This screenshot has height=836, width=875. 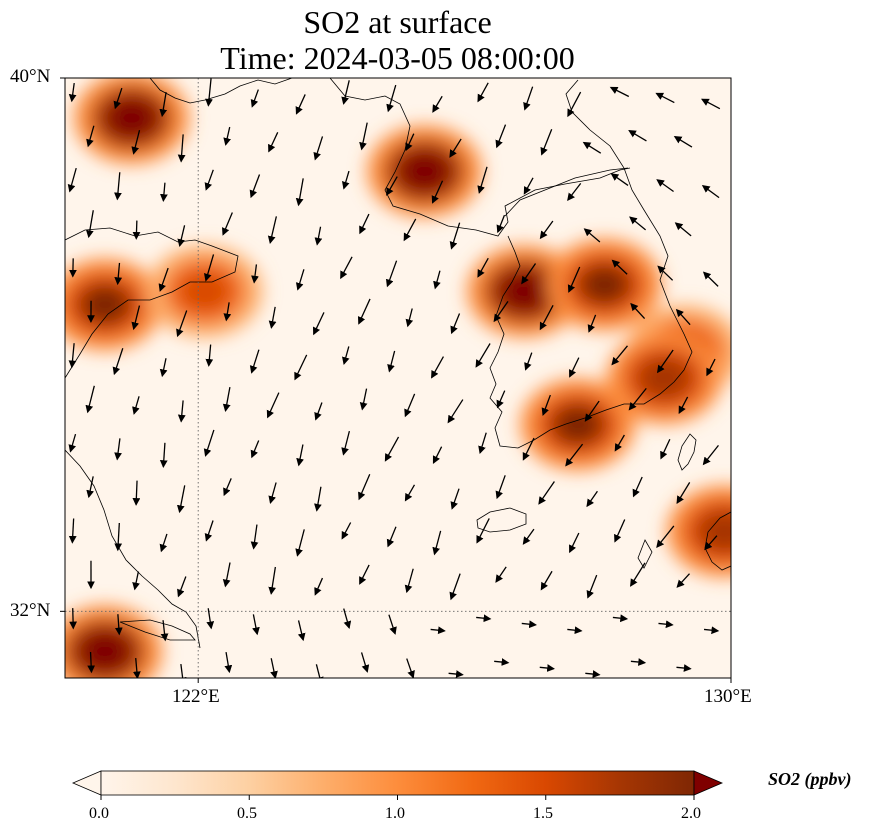 What do you see at coordinates (104, 304) in the screenshot?
I see `so2-hotspot-shandong` at bounding box center [104, 304].